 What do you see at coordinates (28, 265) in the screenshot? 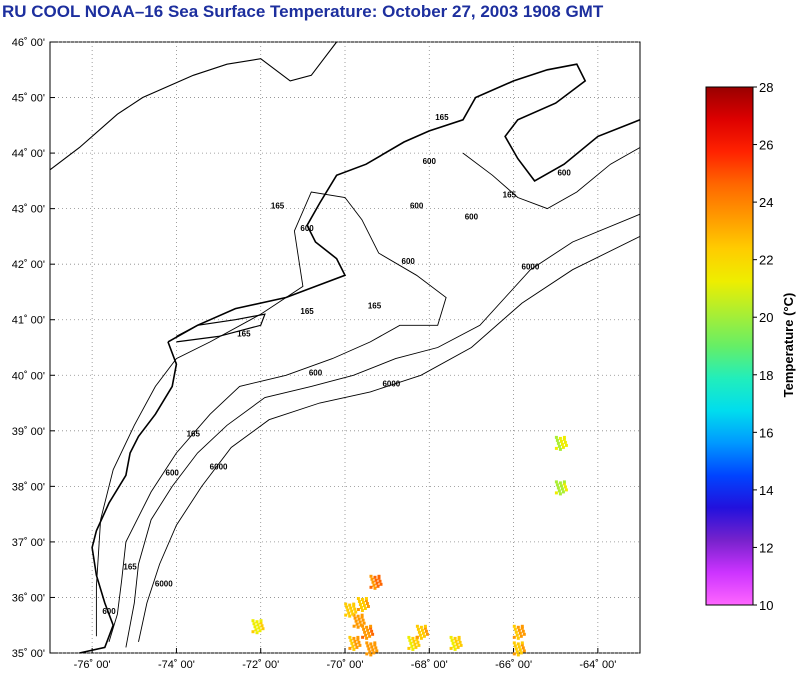
I see `lat-tick-label: 42˚ 00'` at bounding box center [28, 265].